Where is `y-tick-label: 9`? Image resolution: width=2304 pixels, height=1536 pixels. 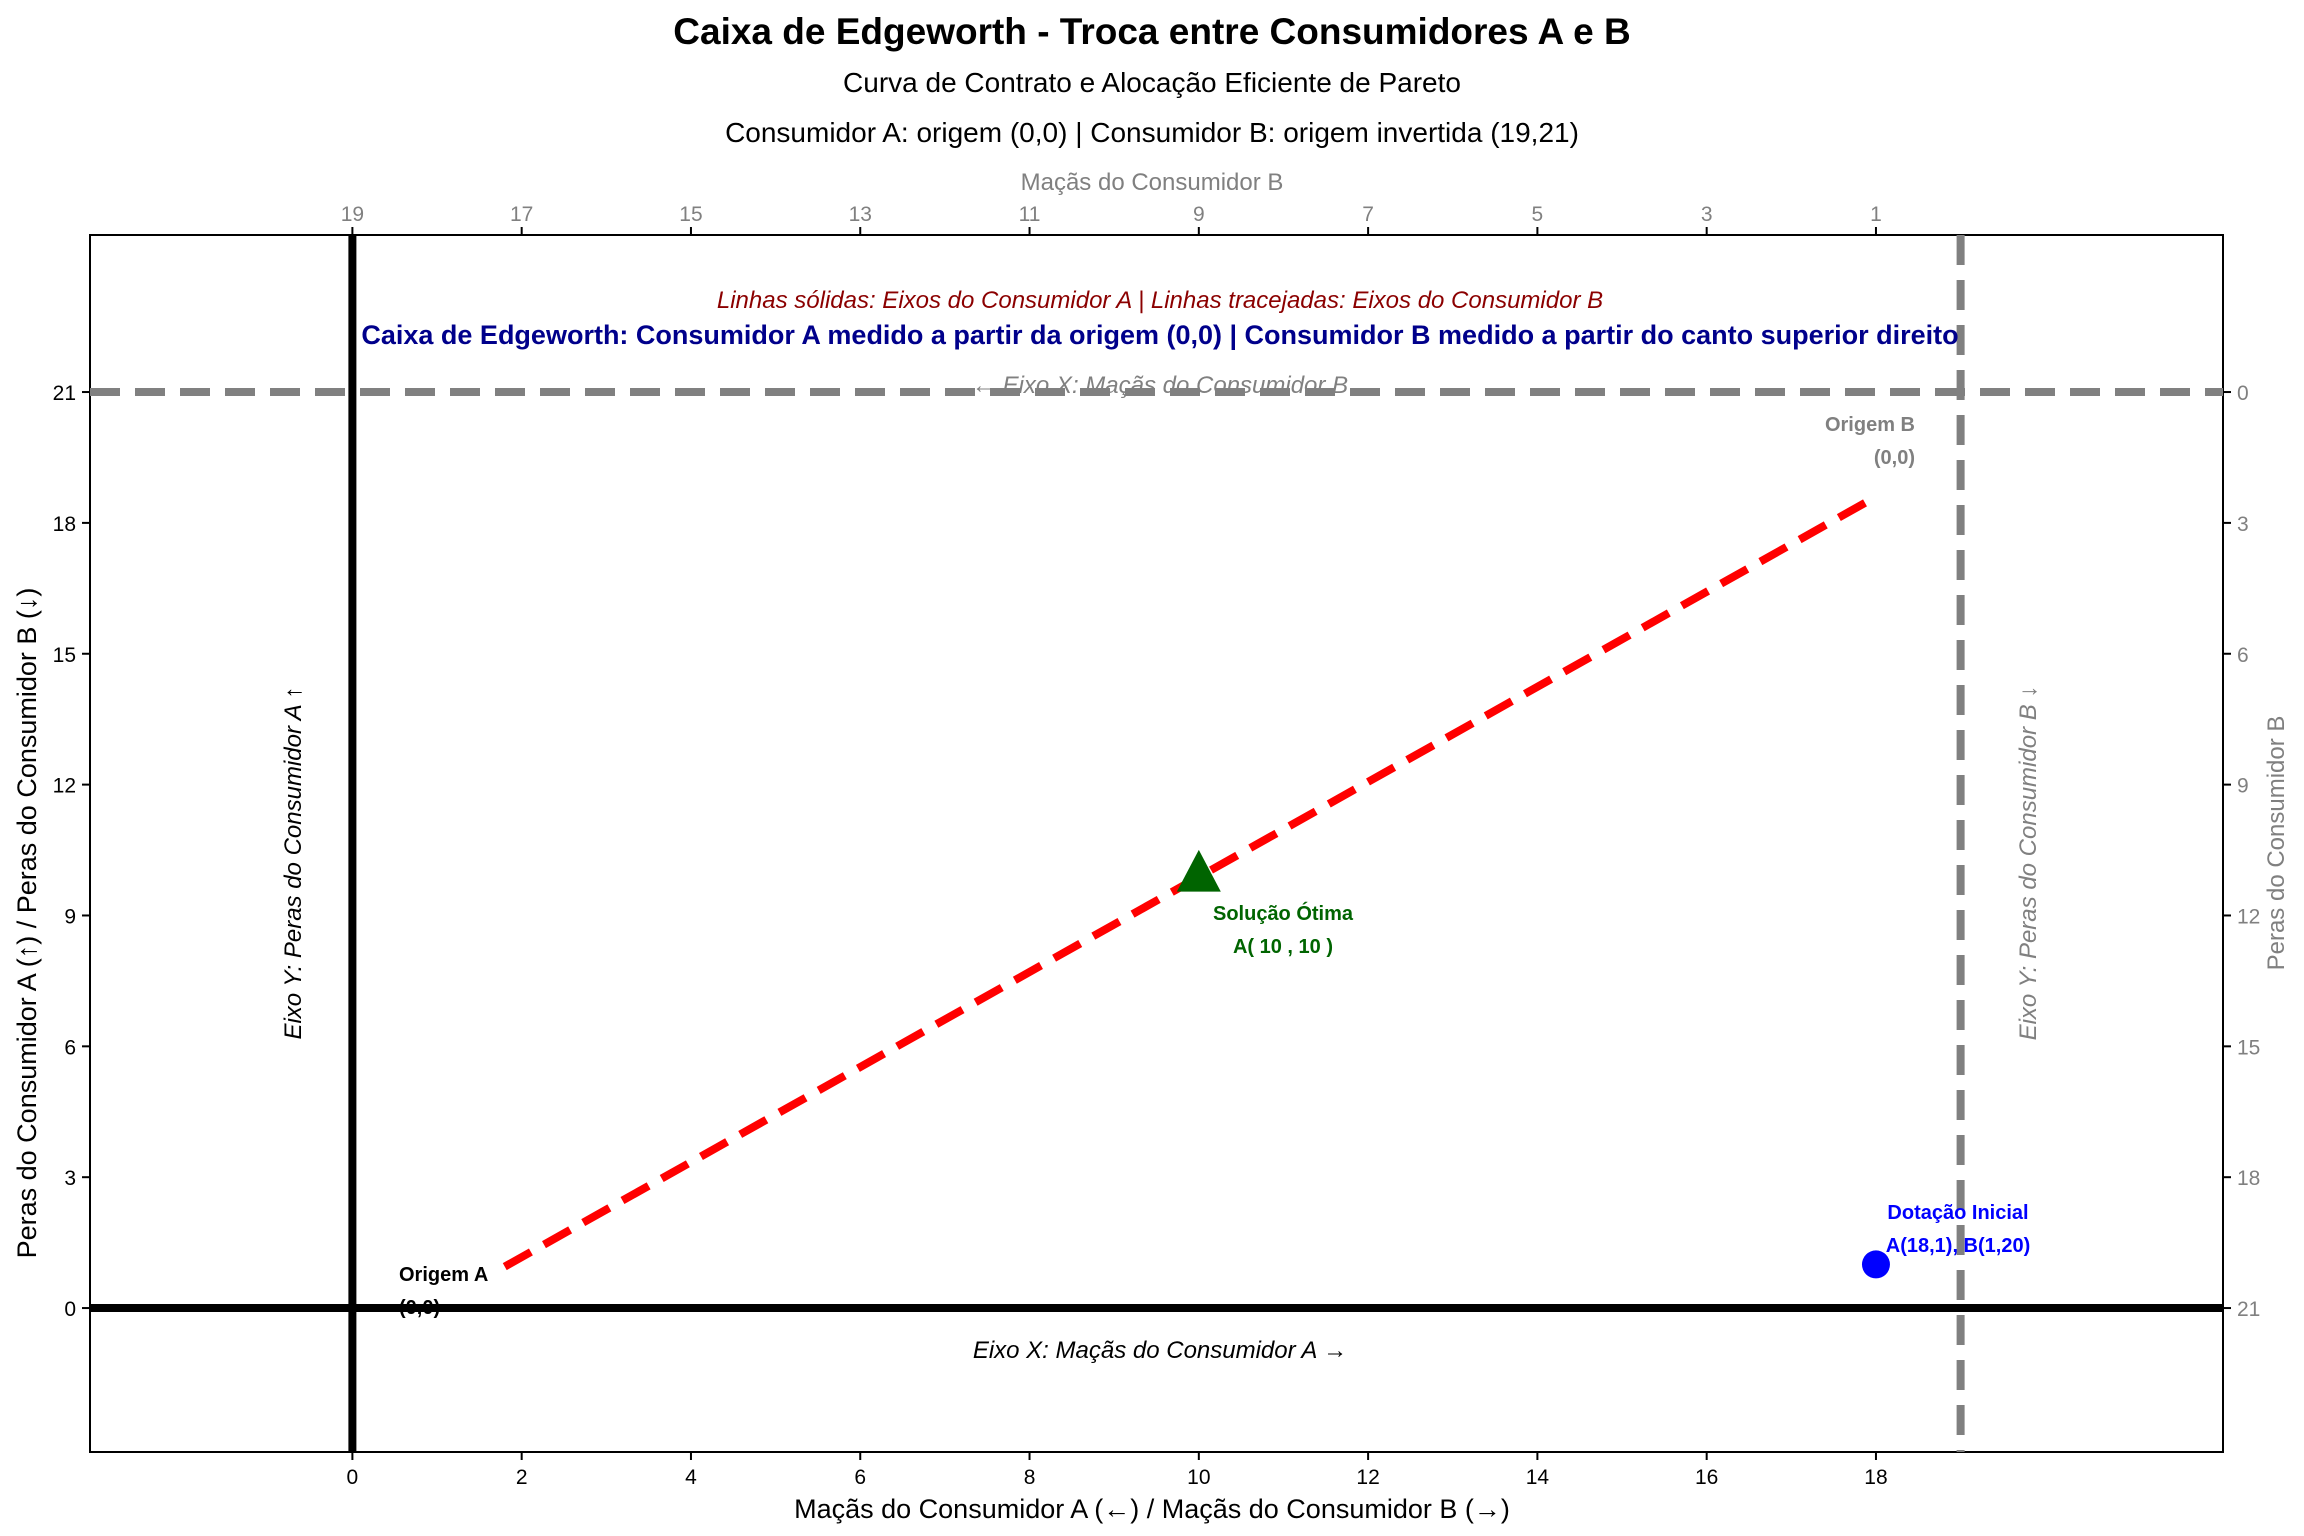 y-tick-label: 9 is located at coordinates (70, 916).